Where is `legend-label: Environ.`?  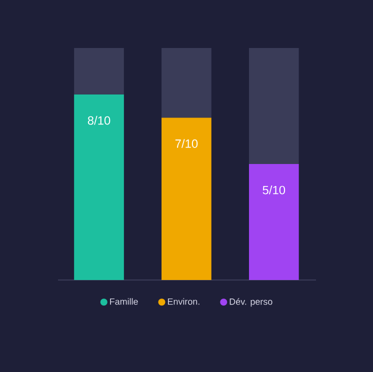
legend-label: Environ. is located at coordinates (184, 301).